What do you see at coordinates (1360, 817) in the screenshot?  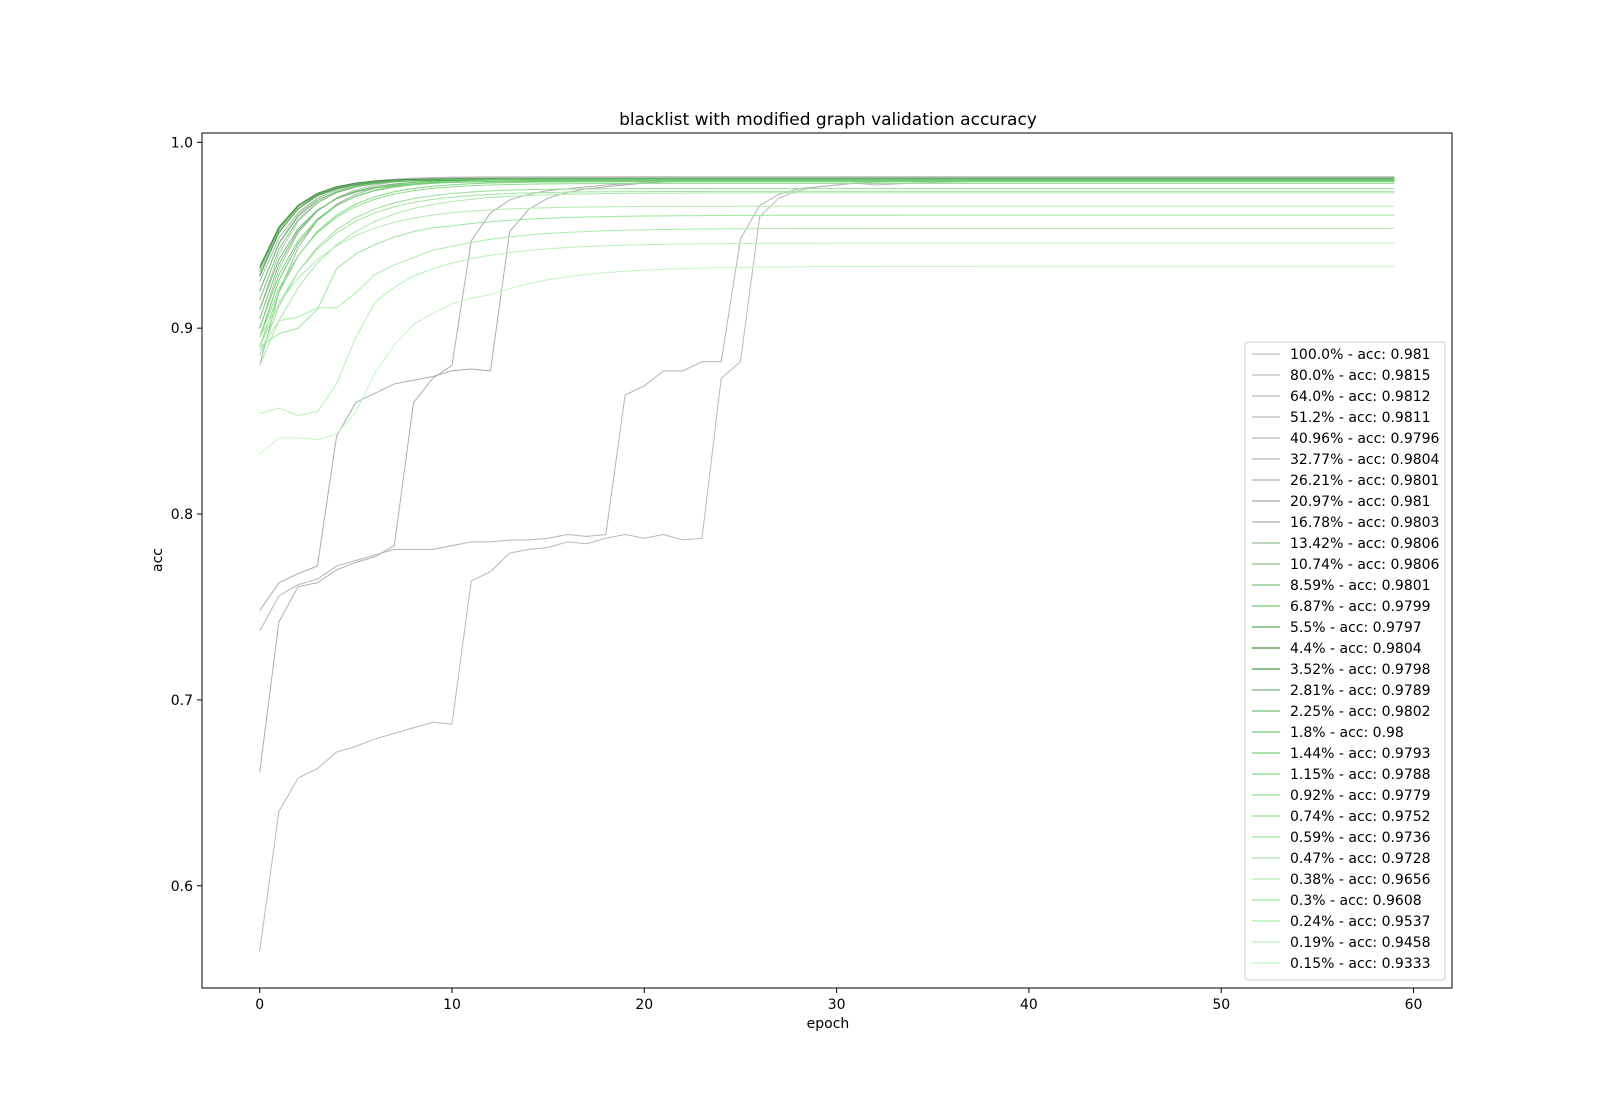 I see `legend-label: 0.74% - acc: 0.9752` at bounding box center [1360, 817].